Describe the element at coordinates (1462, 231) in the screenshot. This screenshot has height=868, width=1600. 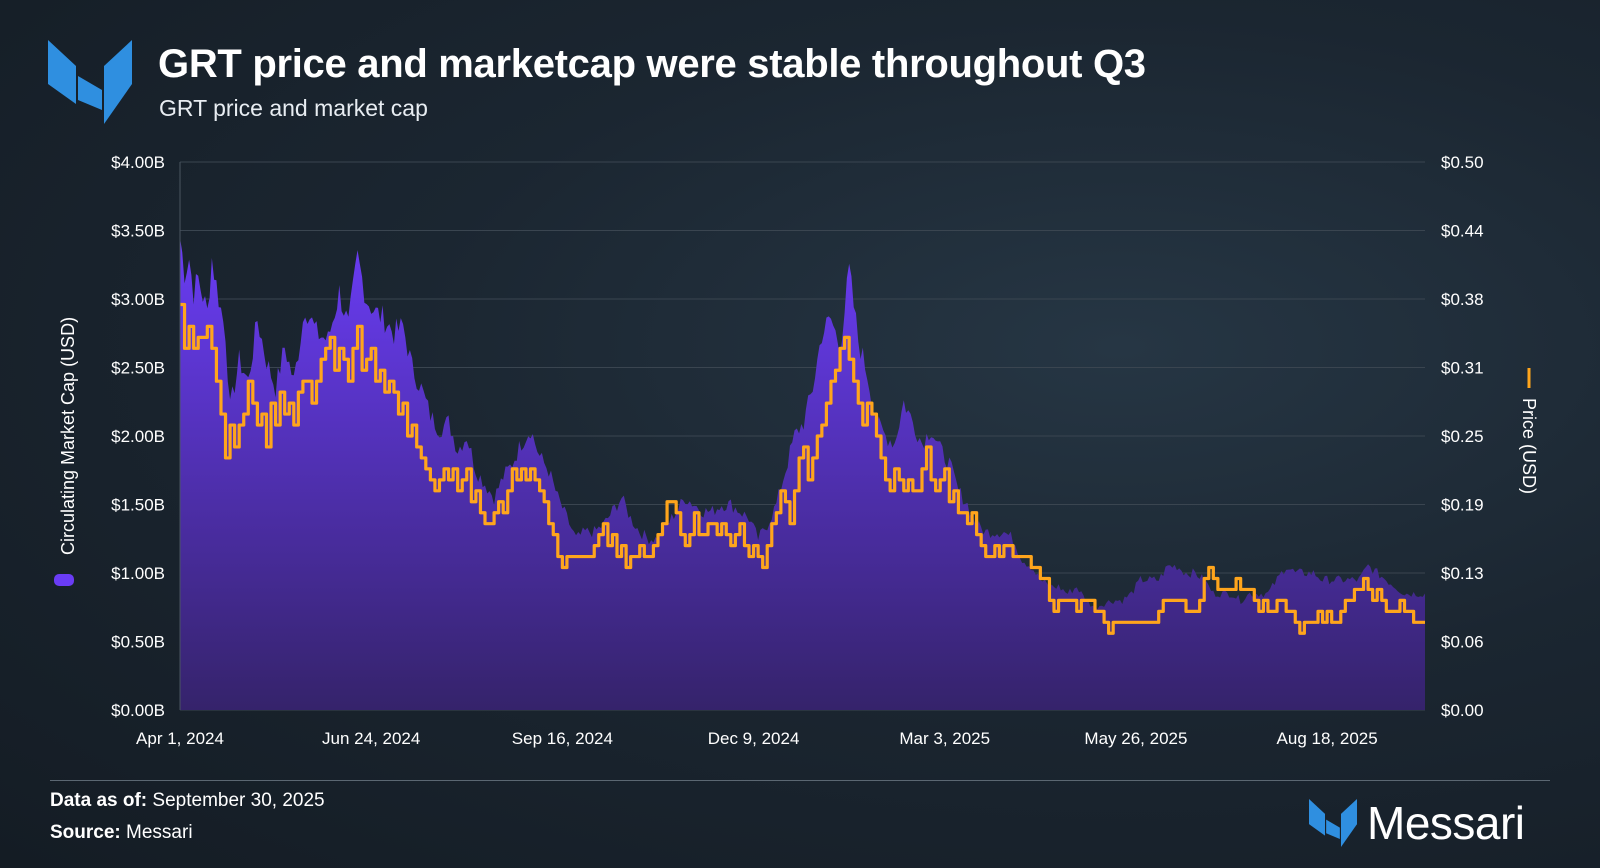
I see `right-tick-label: $0.44` at that location.